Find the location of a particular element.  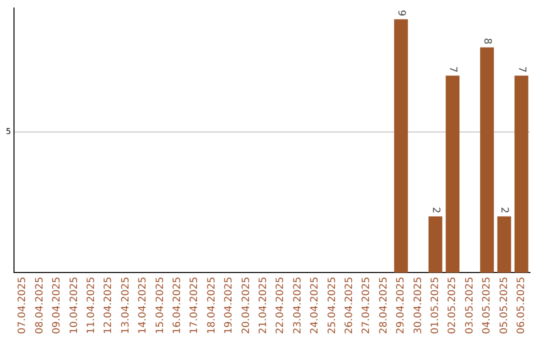

x-tick-label: 26.04.2025 is located at coordinates (349, 305).